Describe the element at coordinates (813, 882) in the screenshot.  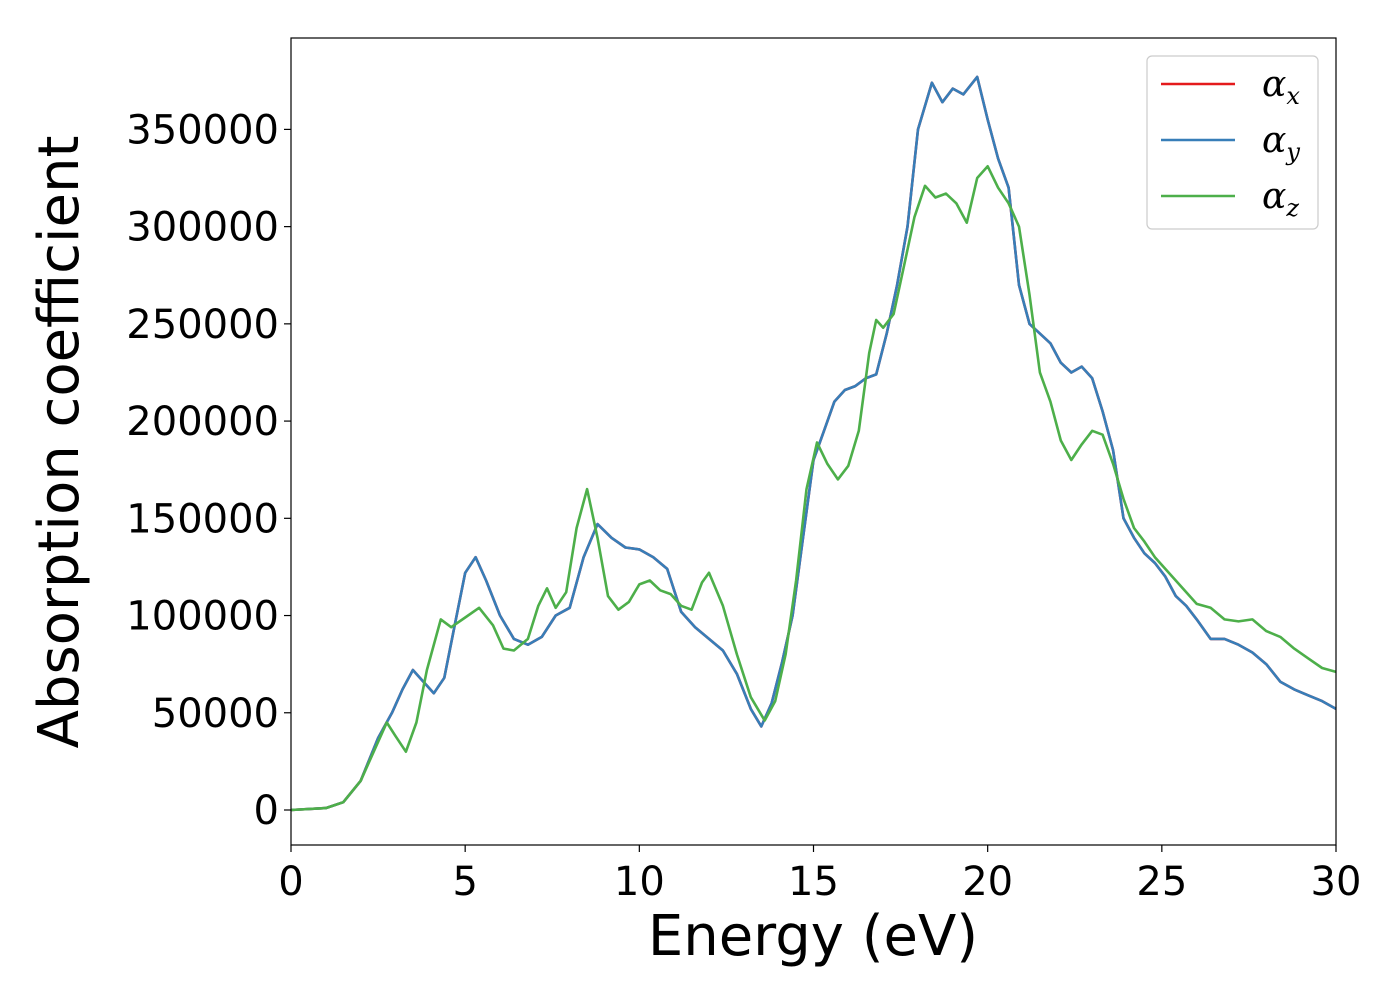
I see `x-tick-label: 15` at that location.